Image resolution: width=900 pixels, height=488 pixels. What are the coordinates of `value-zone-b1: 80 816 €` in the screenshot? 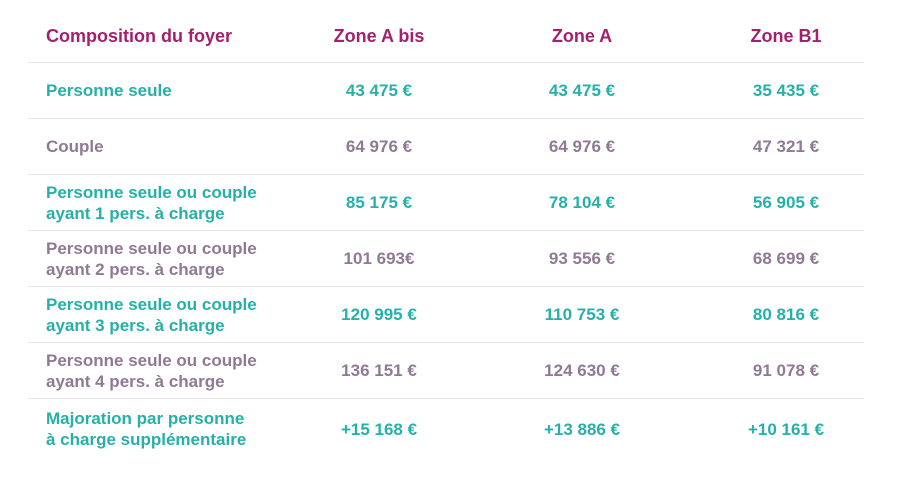 It's located at (786, 314).